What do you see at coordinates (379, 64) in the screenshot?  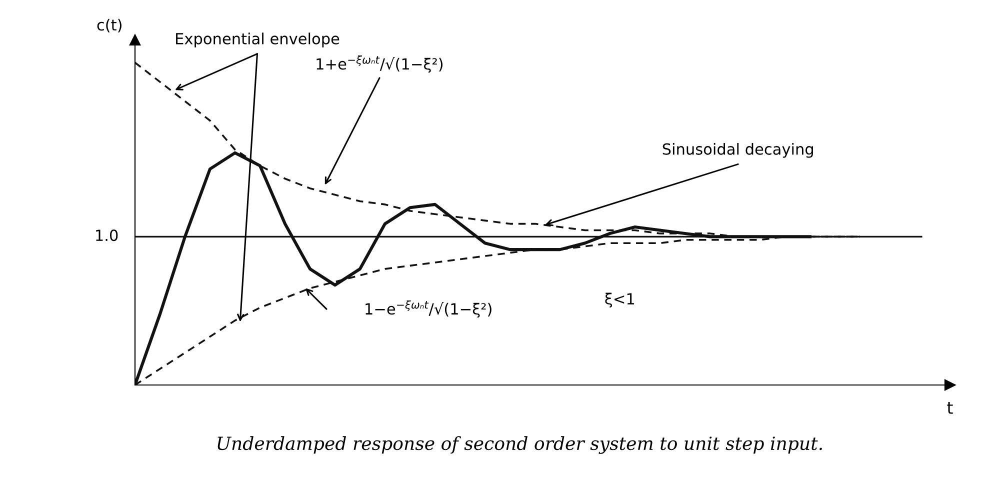 I see `annotation: 1+e$^{−ξωₙt}$/√(1−ξ²)` at bounding box center [379, 64].